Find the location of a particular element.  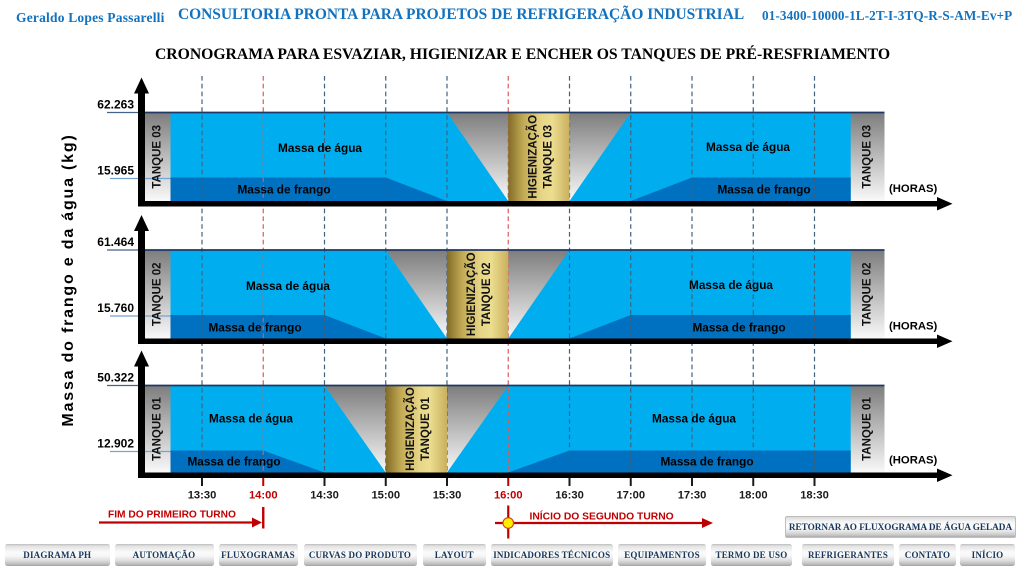

svg-text: 62.263 is located at coordinates (115, 105).